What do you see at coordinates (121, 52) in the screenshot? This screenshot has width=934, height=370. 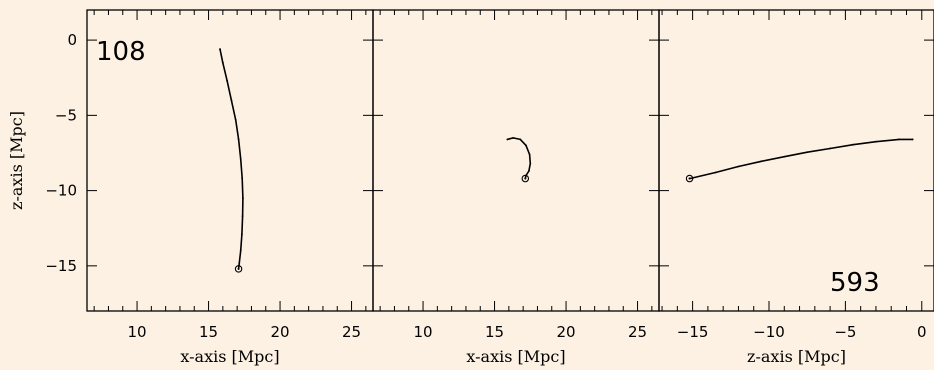 I see `panel-annotation: 108` at bounding box center [121, 52].